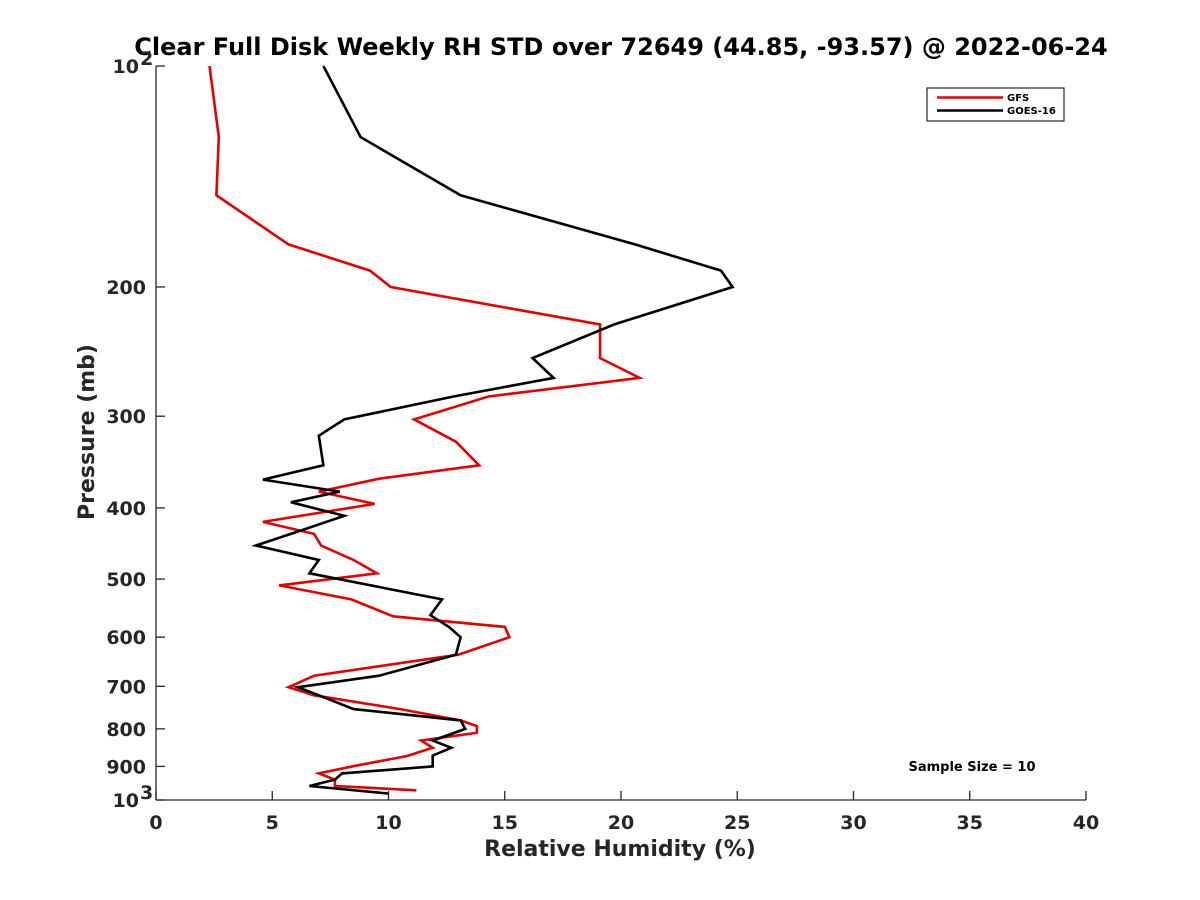 This screenshot has width=1200, height=900. What do you see at coordinates (853, 823) in the screenshot?
I see `x-tick-label: 30` at bounding box center [853, 823].